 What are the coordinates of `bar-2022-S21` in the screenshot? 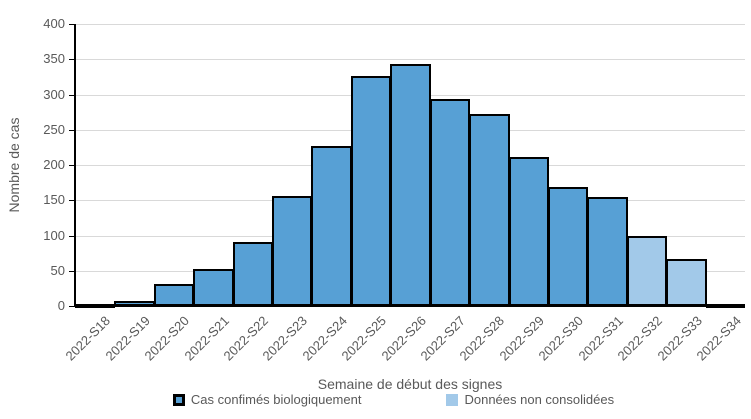 It's located at (213, 287).